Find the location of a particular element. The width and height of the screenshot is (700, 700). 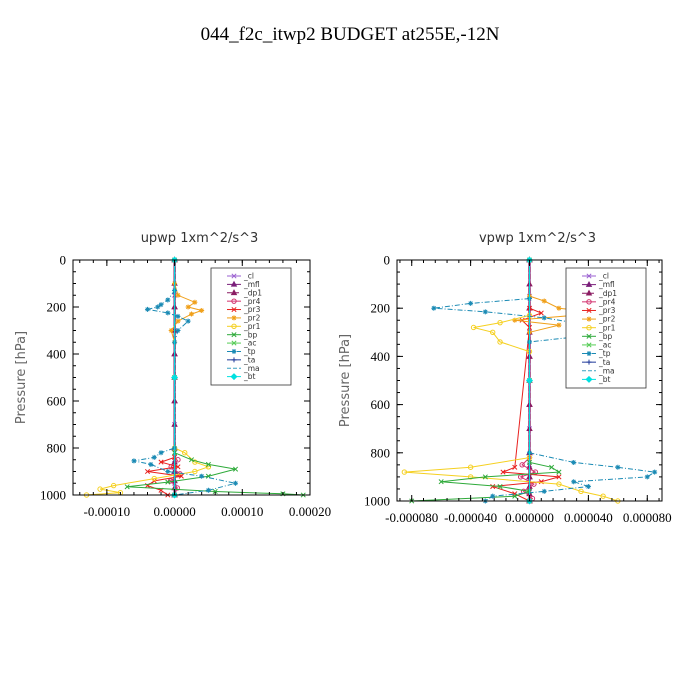

chart-title: vpwp 1xm^2/s^3 is located at coordinates (537, 238).